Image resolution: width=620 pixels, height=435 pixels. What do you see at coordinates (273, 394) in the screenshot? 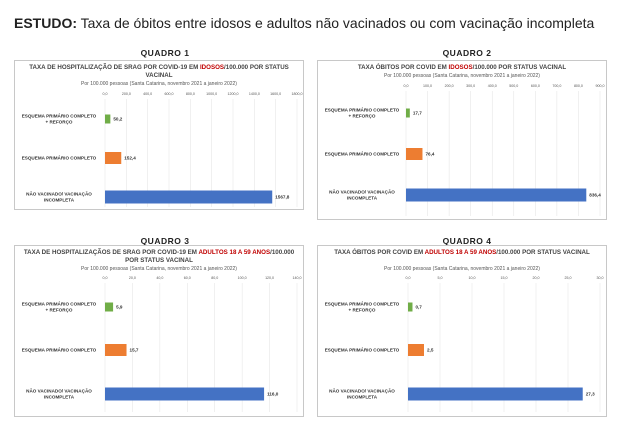
I see `data-label: 116,0` at bounding box center [273, 394].